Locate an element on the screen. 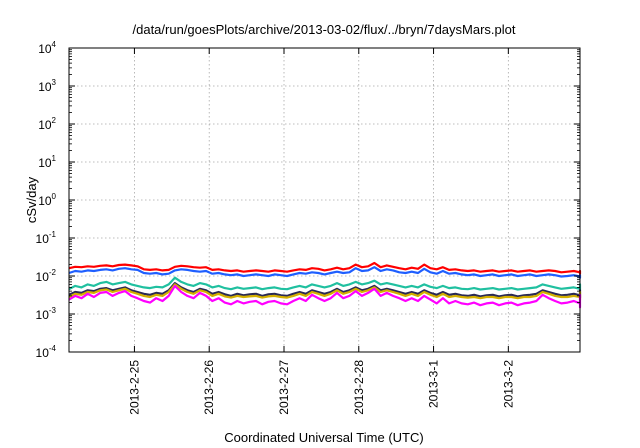  y-tick-label: 10⁰ is located at coordinates (47, 200).